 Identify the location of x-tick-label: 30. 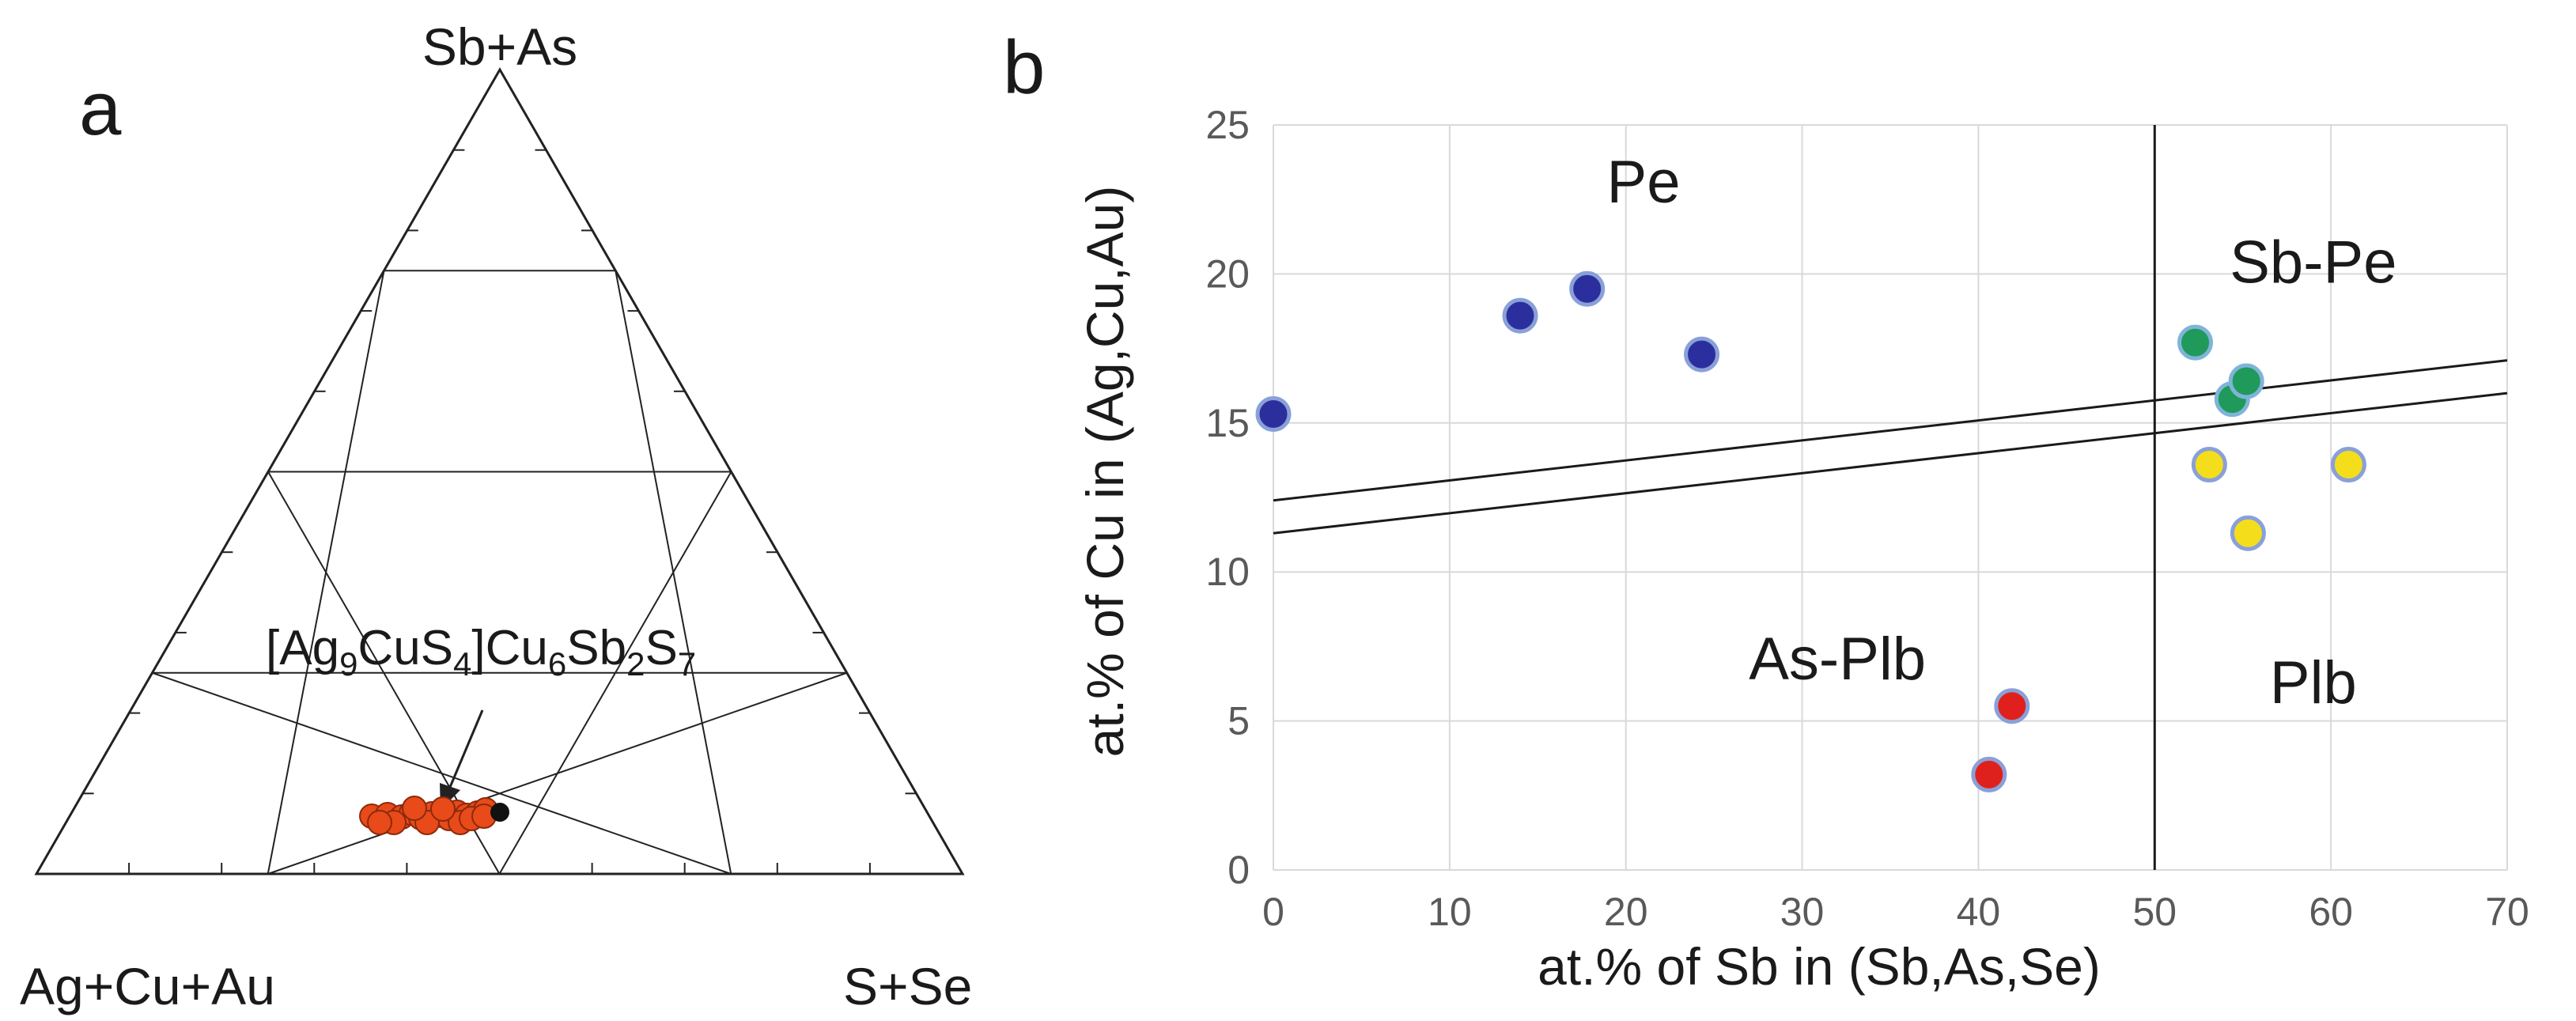
(1802, 912).